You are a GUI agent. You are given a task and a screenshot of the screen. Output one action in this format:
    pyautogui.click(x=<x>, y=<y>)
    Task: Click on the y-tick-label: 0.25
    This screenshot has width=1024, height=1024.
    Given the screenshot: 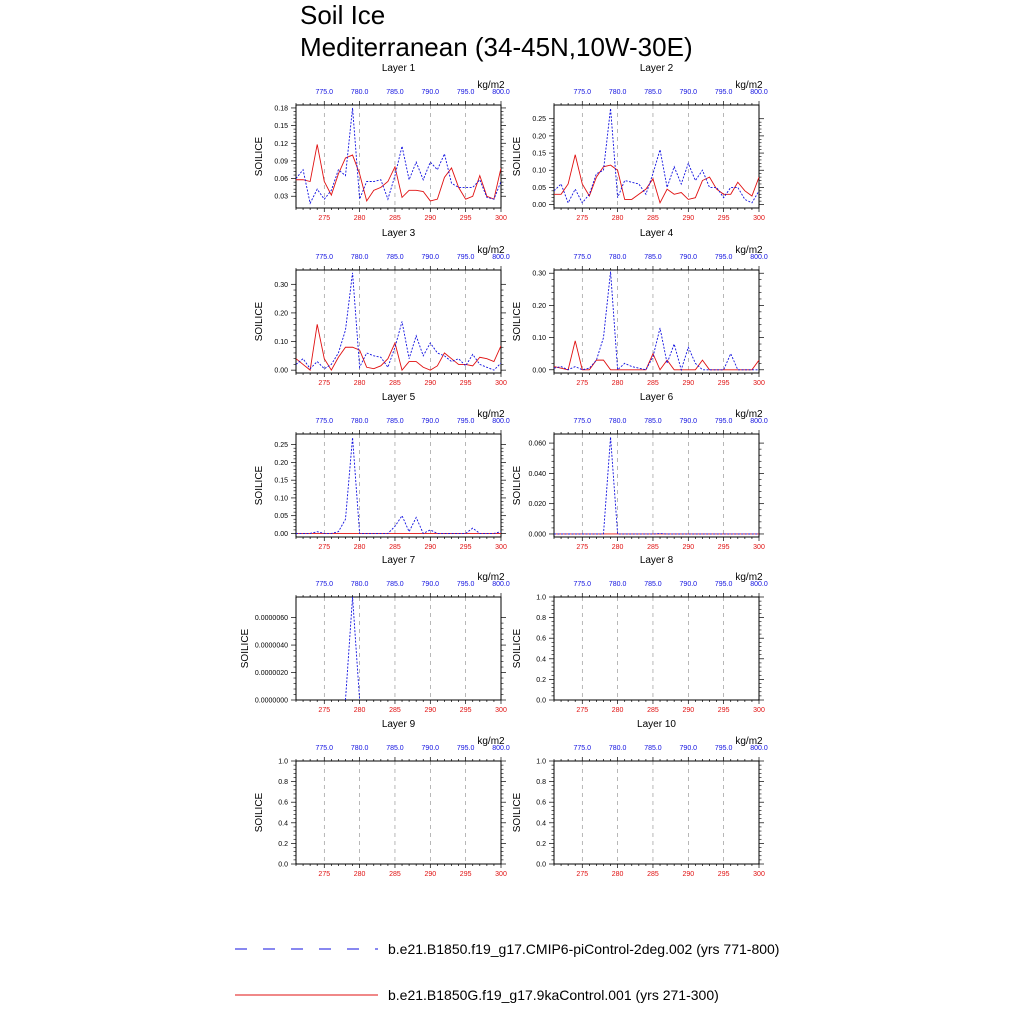 What is the action you would take?
    pyautogui.click(x=539, y=119)
    